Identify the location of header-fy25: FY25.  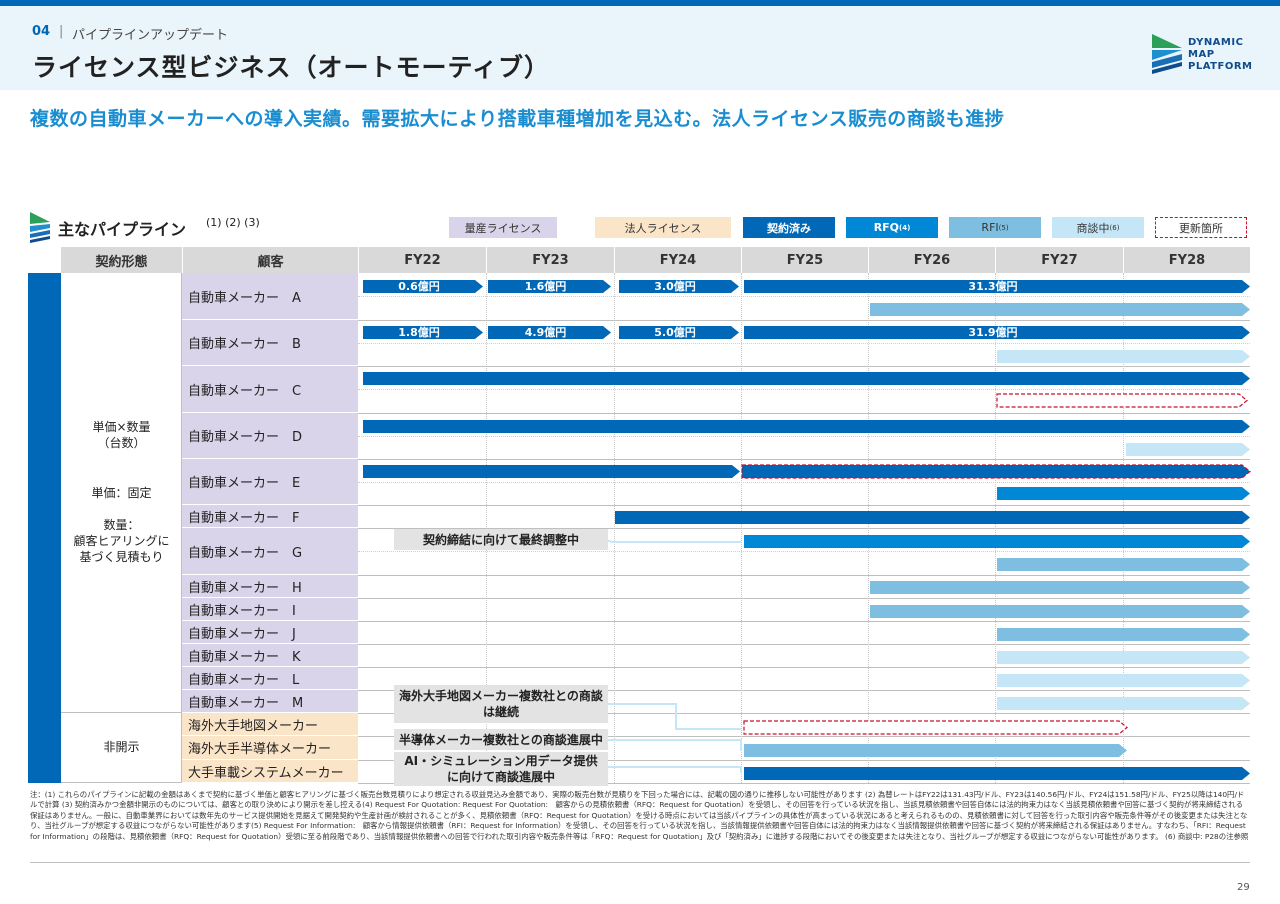
(804, 260).